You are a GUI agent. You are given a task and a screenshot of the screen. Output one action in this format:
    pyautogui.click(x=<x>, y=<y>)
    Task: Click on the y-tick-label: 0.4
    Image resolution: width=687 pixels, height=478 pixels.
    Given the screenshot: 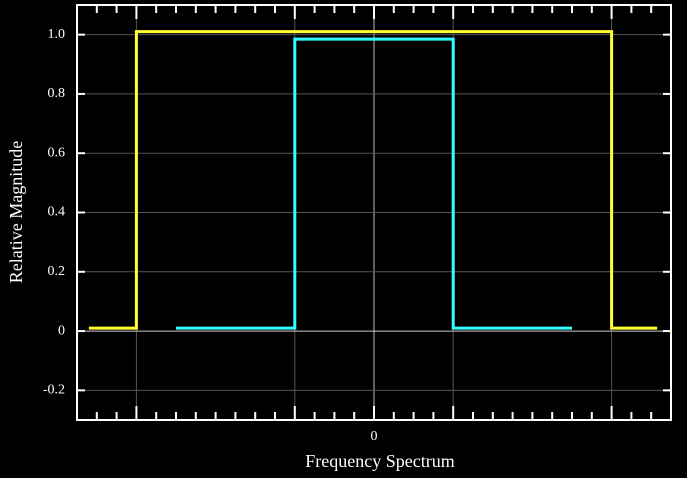 What is the action you would take?
    pyautogui.click(x=57, y=212)
    